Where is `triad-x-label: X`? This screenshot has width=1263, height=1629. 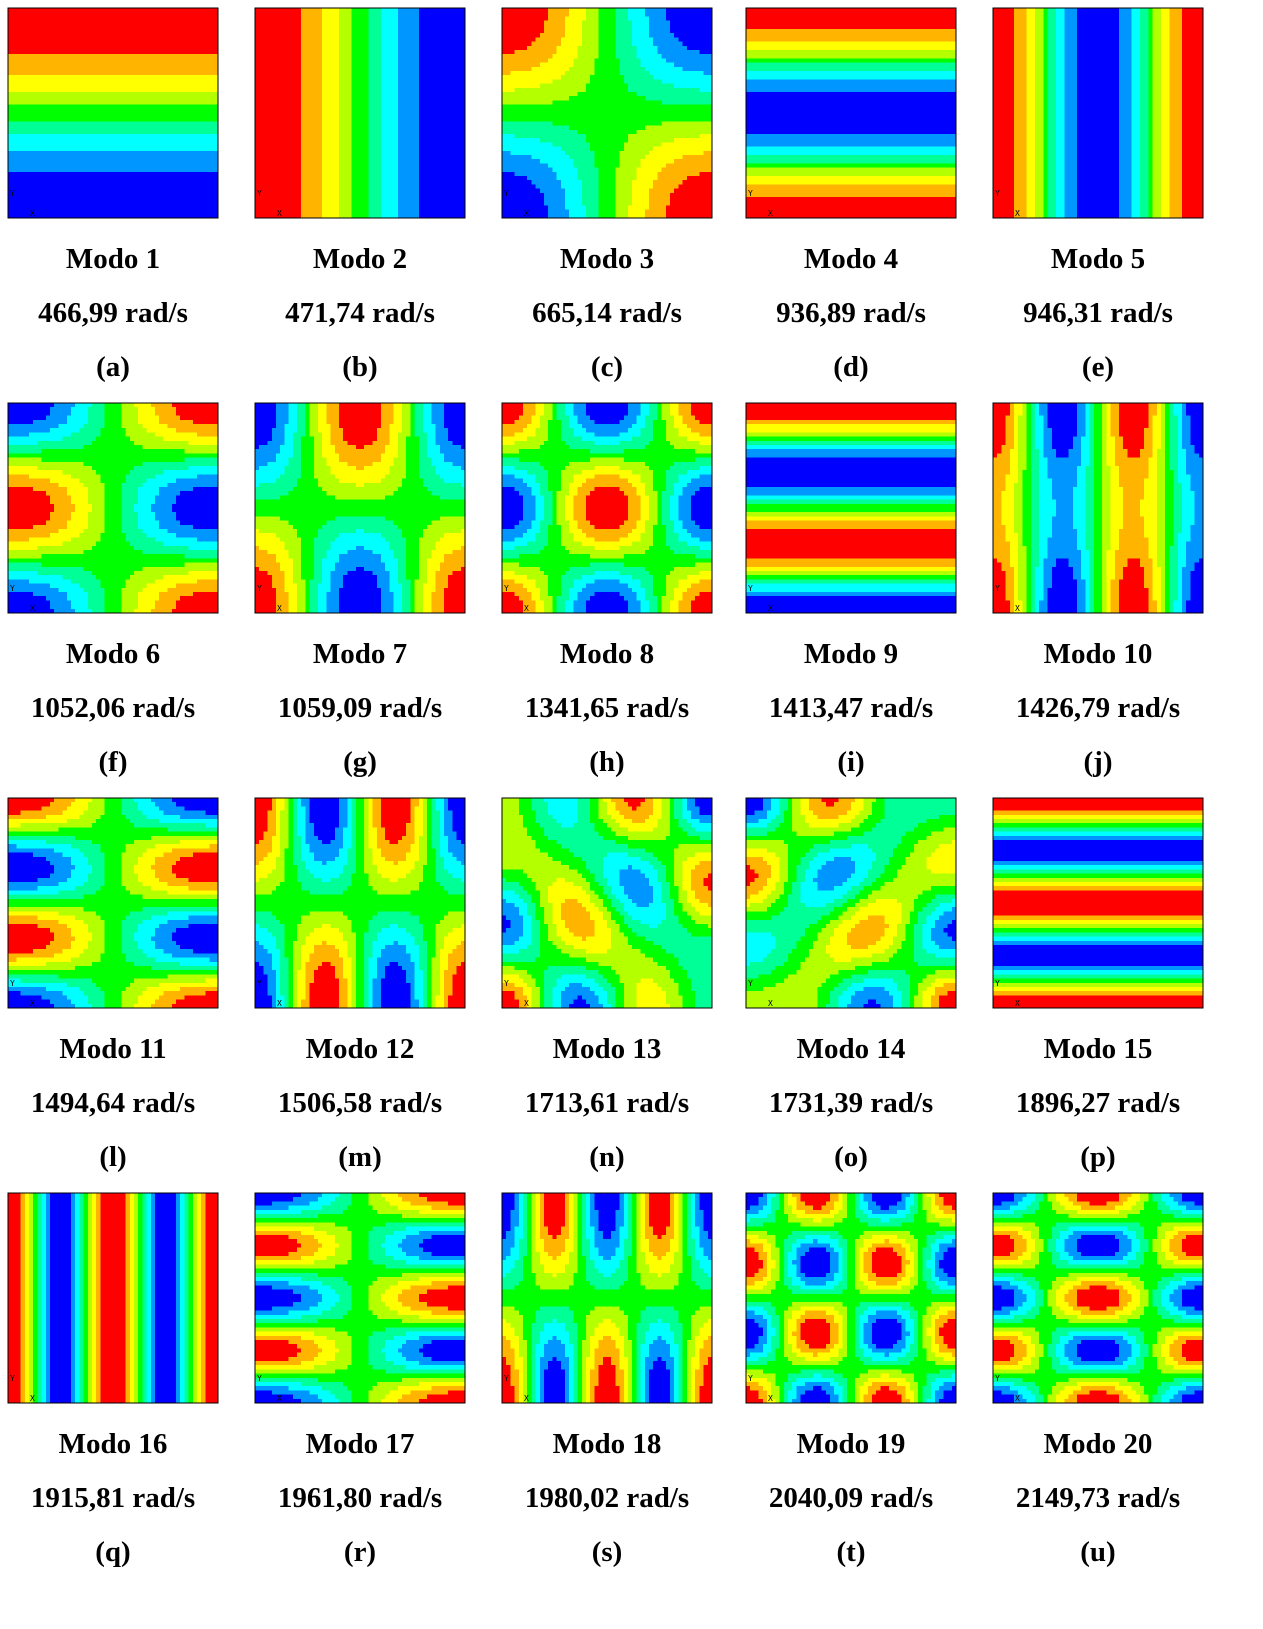 triad-x-label: X is located at coordinates (32, 608).